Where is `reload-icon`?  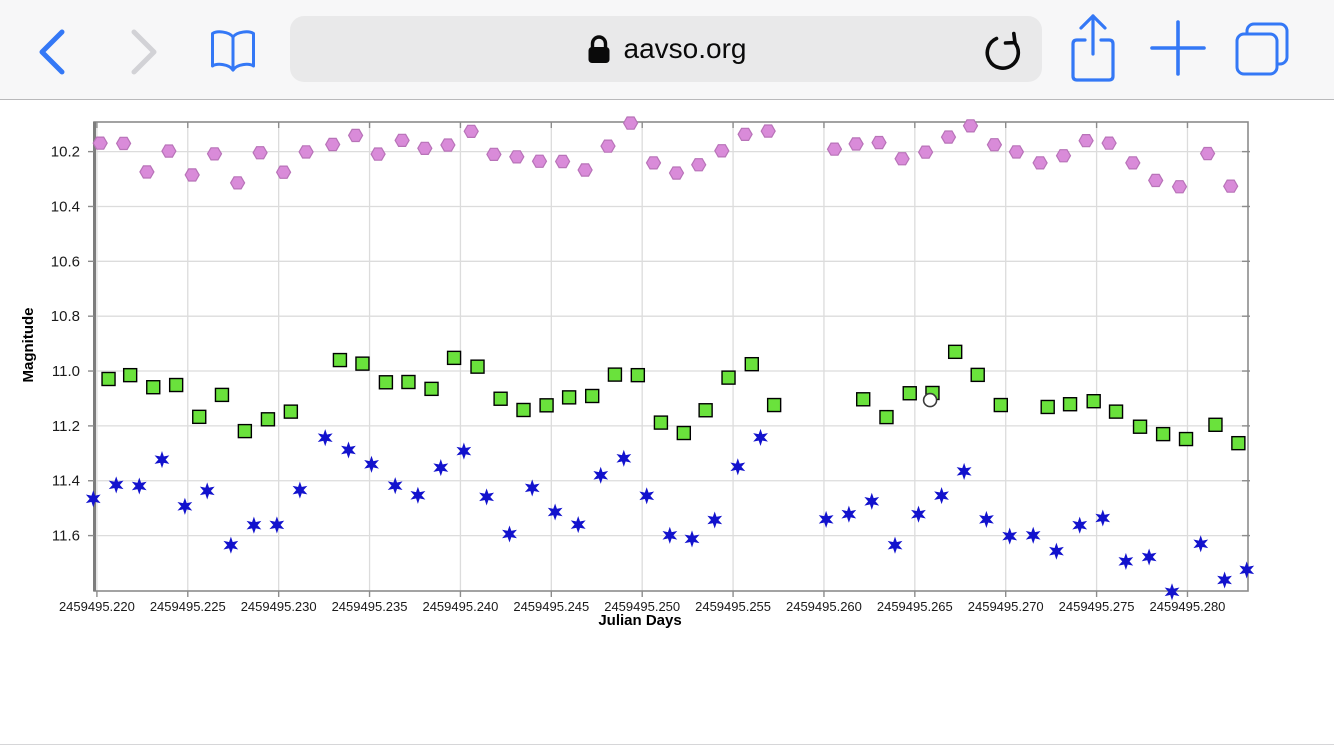
reload-icon is located at coordinates (1003, 50).